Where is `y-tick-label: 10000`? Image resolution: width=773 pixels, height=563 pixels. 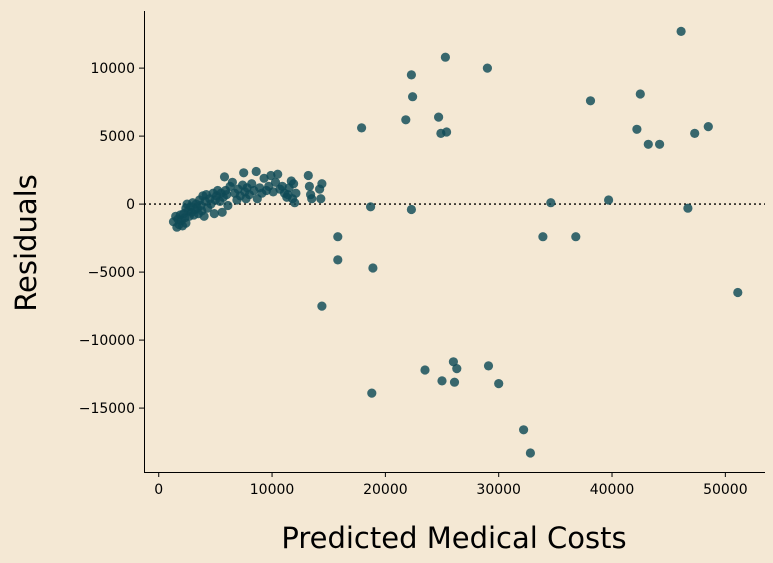
y-tick-label: 10000 is located at coordinates (112, 69).